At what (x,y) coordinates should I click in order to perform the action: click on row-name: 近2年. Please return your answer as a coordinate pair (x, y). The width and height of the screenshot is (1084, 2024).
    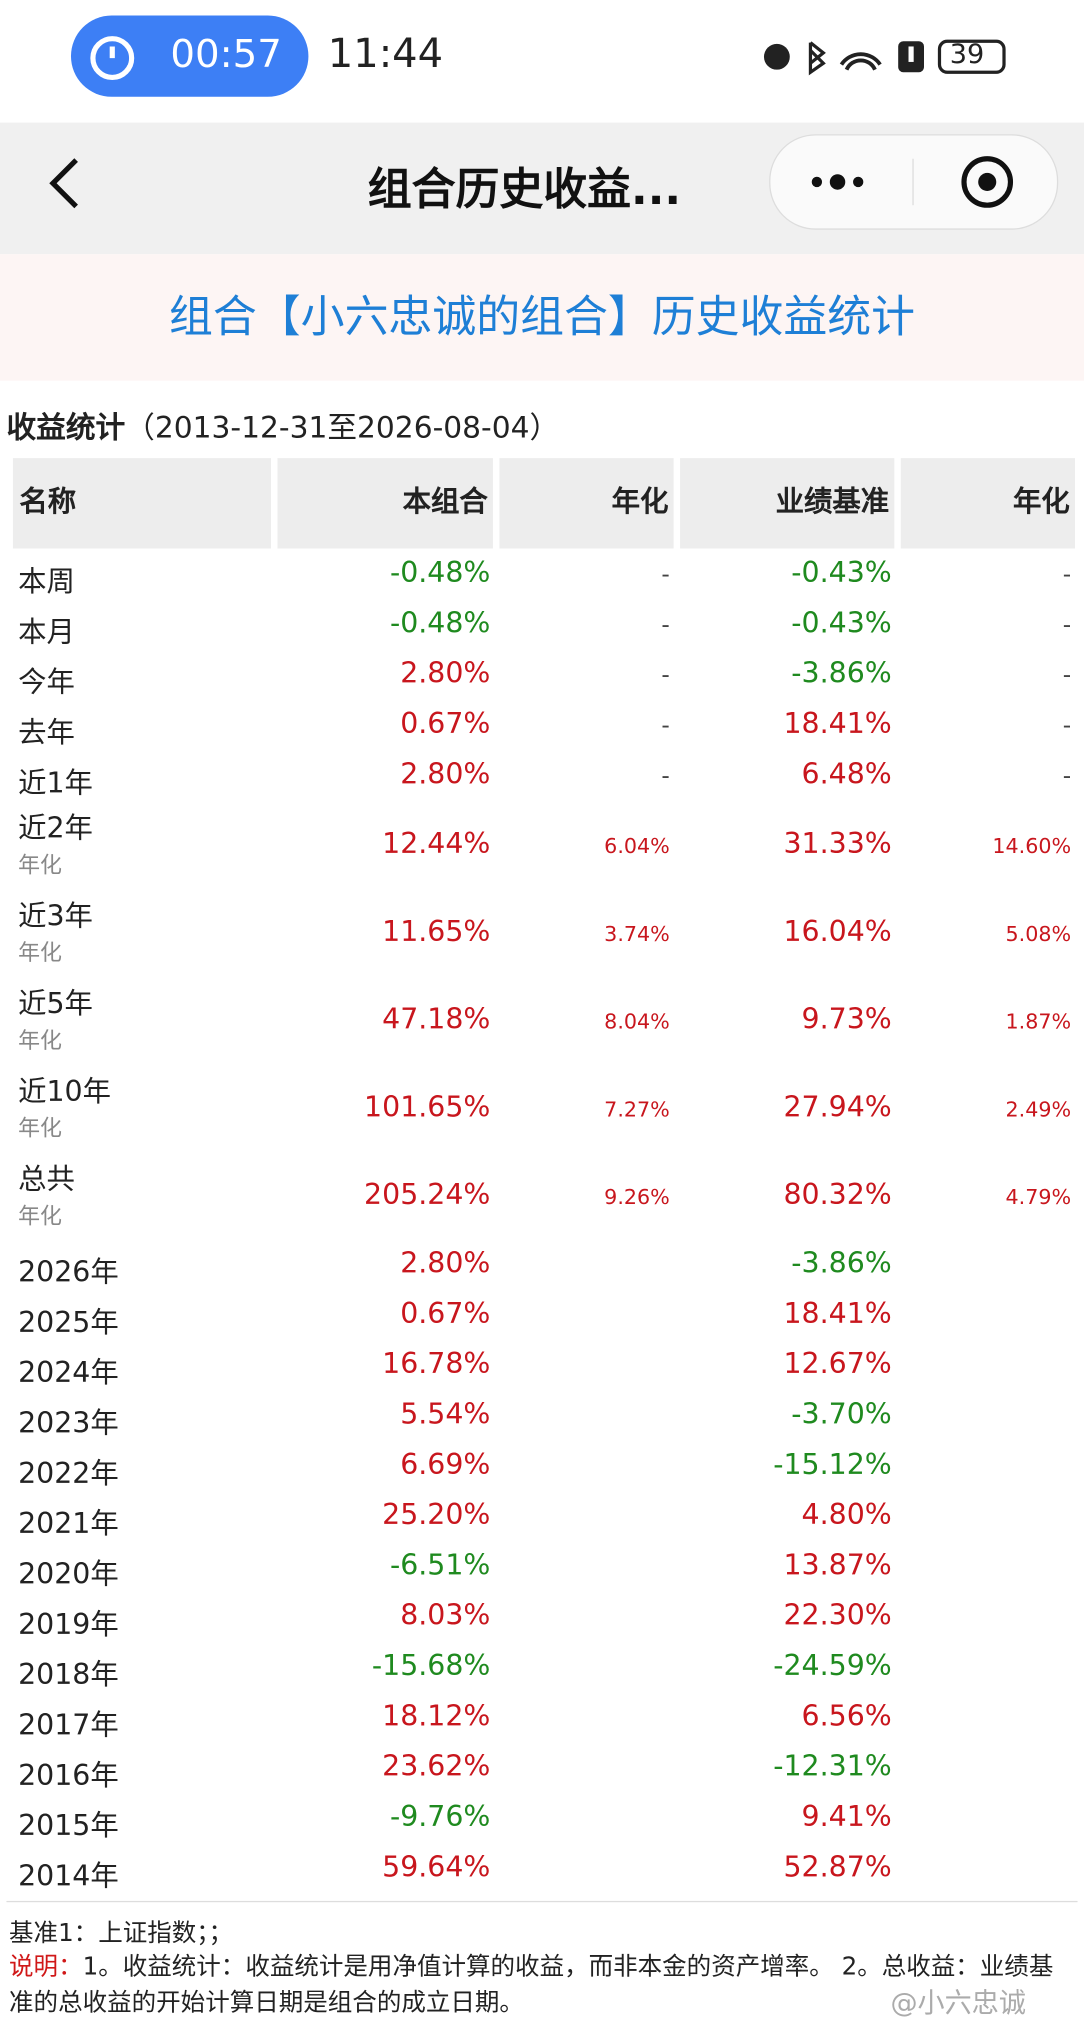
    Looking at the image, I should click on (55, 829).